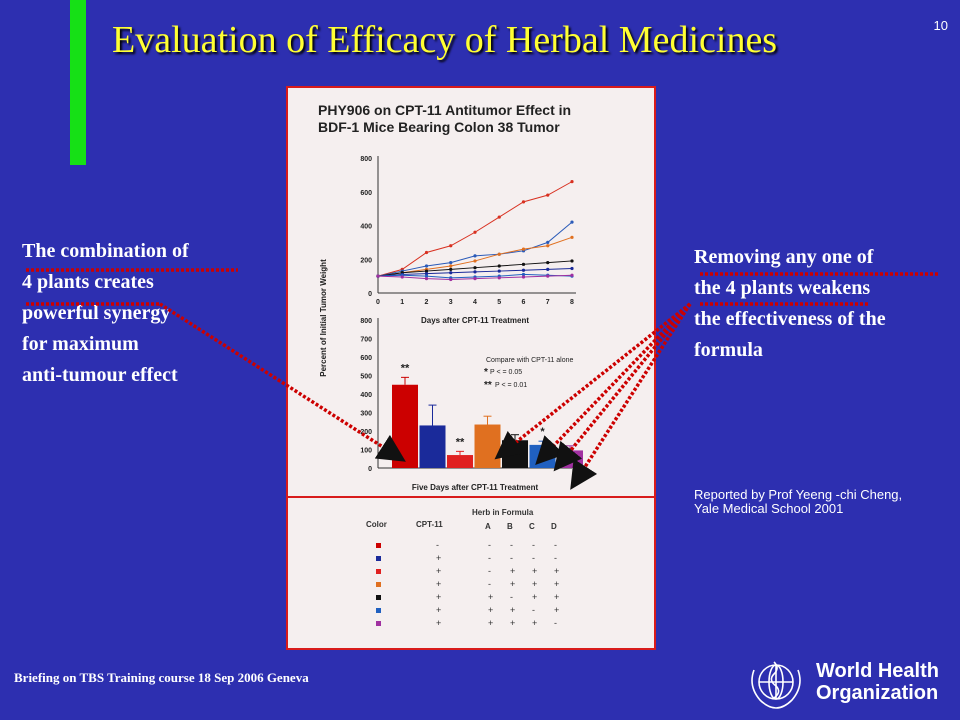 The width and height of the screenshot is (960, 720). What do you see at coordinates (572, 302) in the screenshot?
I see `line-chart-x-tick: 8` at bounding box center [572, 302].